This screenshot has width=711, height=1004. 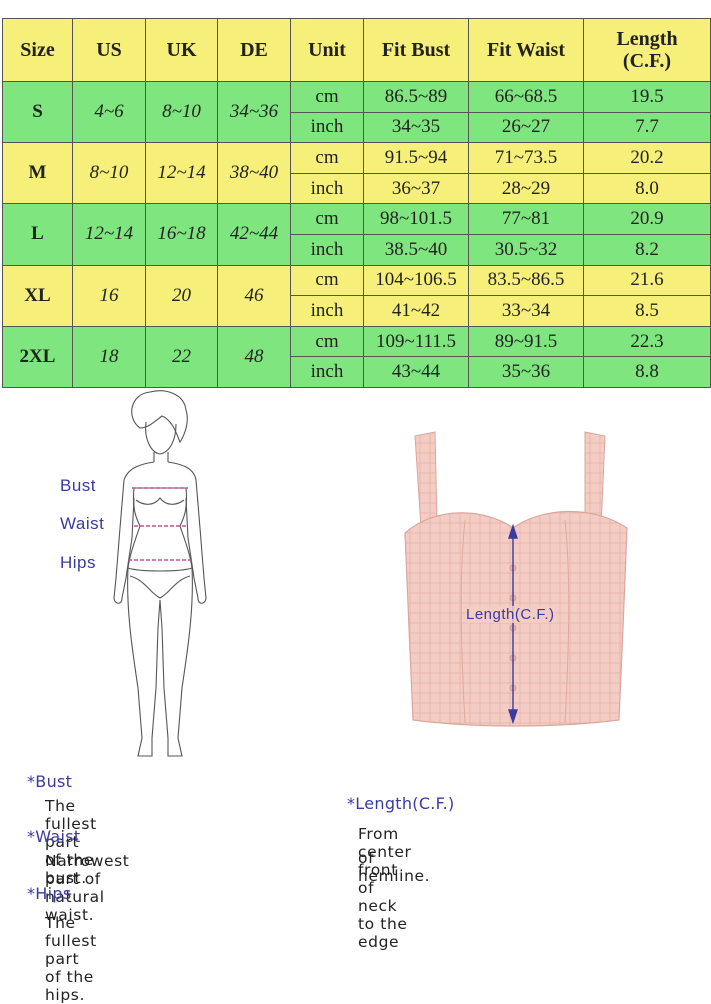 What do you see at coordinates (181, 50) in the screenshot?
I see `header-uk: UK` at bounding box center [181, 50].